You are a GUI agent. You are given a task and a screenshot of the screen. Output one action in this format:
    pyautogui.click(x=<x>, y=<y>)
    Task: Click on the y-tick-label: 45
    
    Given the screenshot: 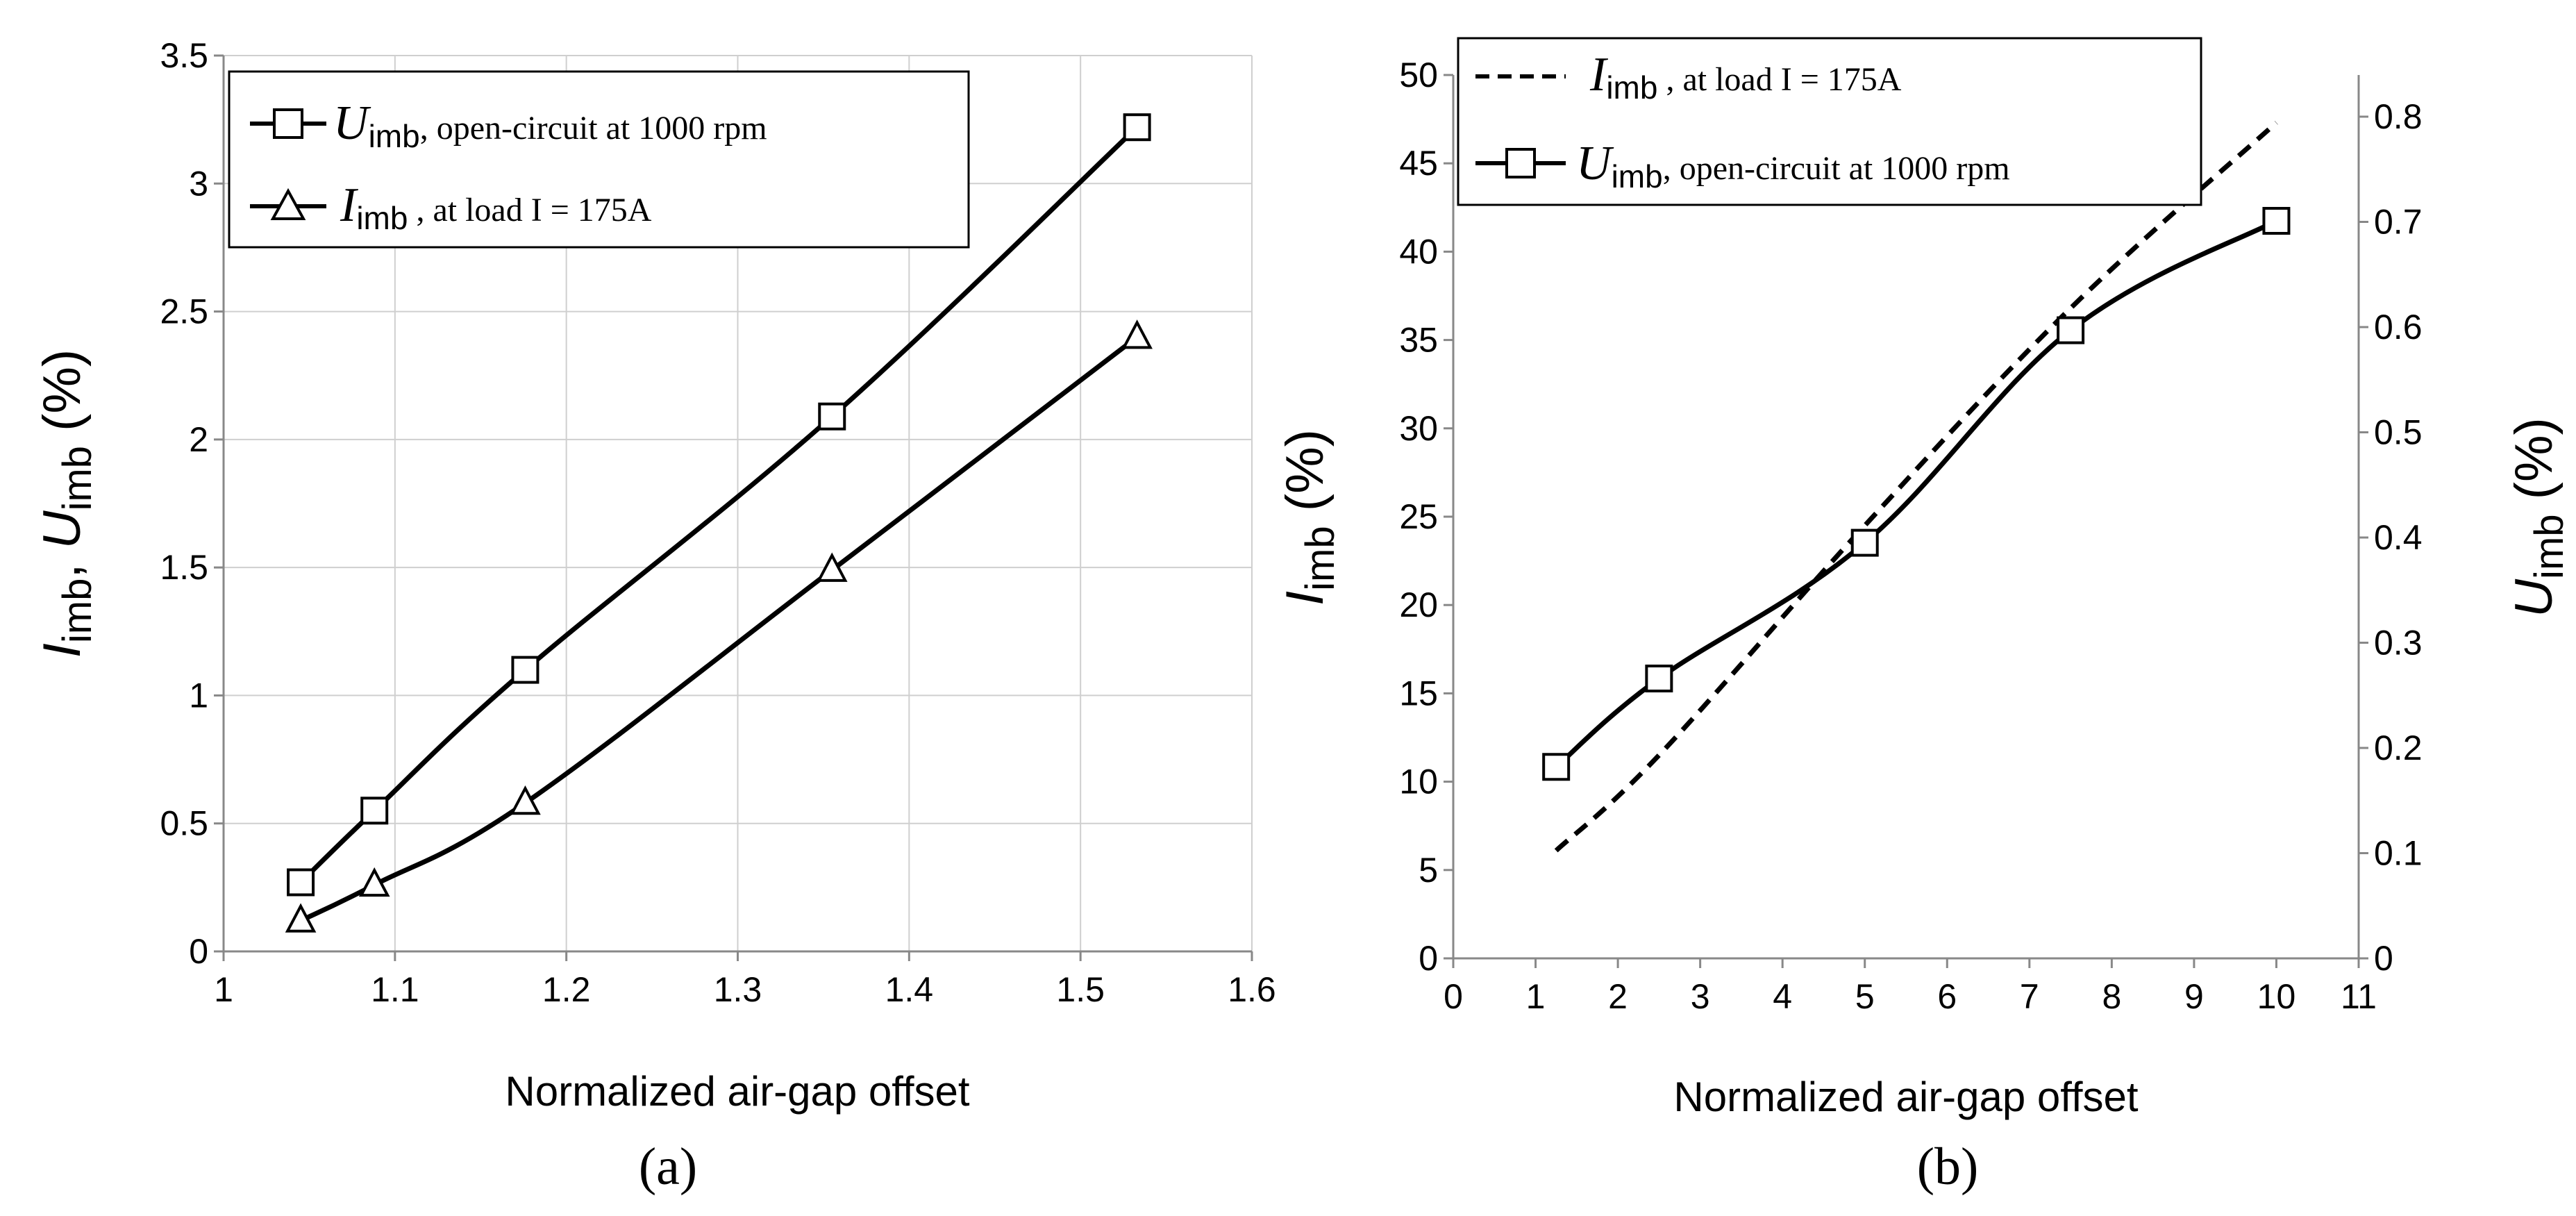 What is the action you would take?
    pyautogui.click(x=1418, y=164)
    